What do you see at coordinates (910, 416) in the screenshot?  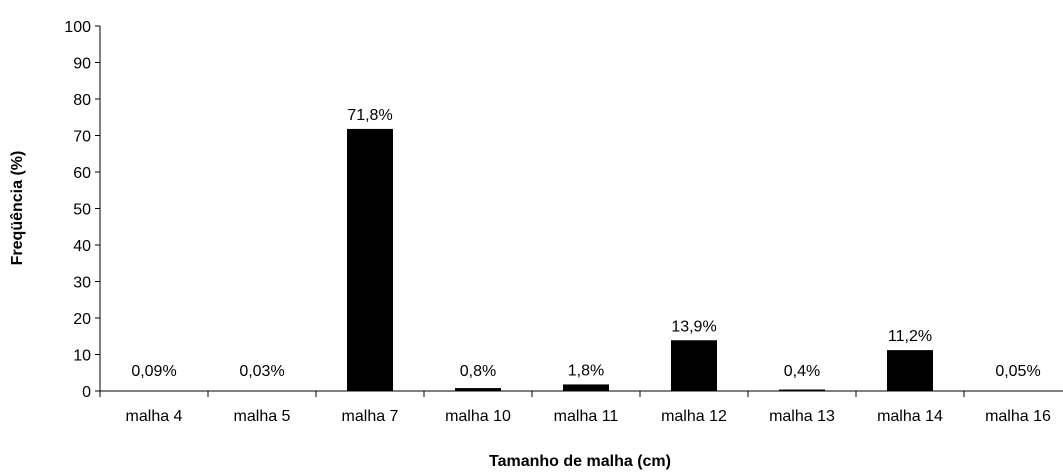 I see `x-tick-label: malha 14` at bounding box center [910, 416].